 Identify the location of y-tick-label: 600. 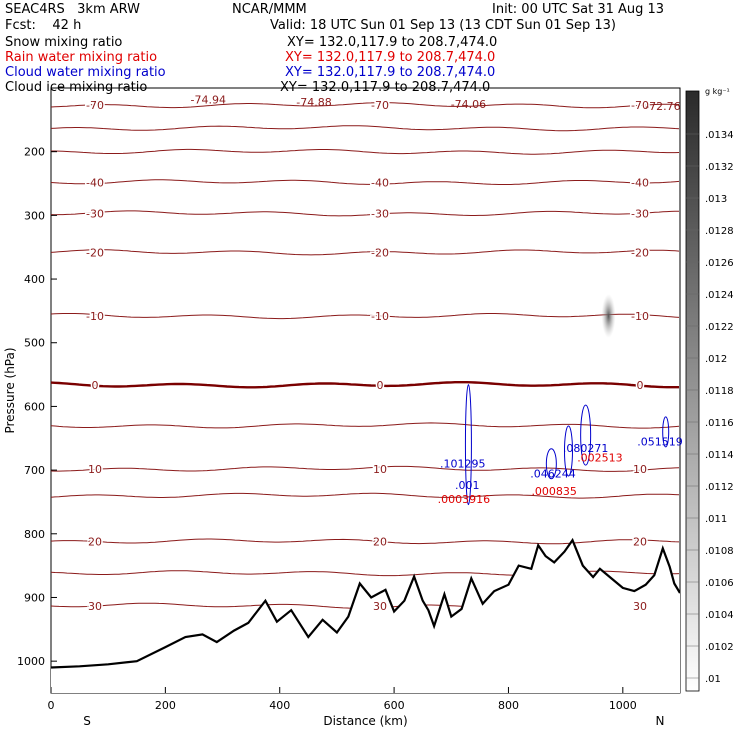
(34, 406).